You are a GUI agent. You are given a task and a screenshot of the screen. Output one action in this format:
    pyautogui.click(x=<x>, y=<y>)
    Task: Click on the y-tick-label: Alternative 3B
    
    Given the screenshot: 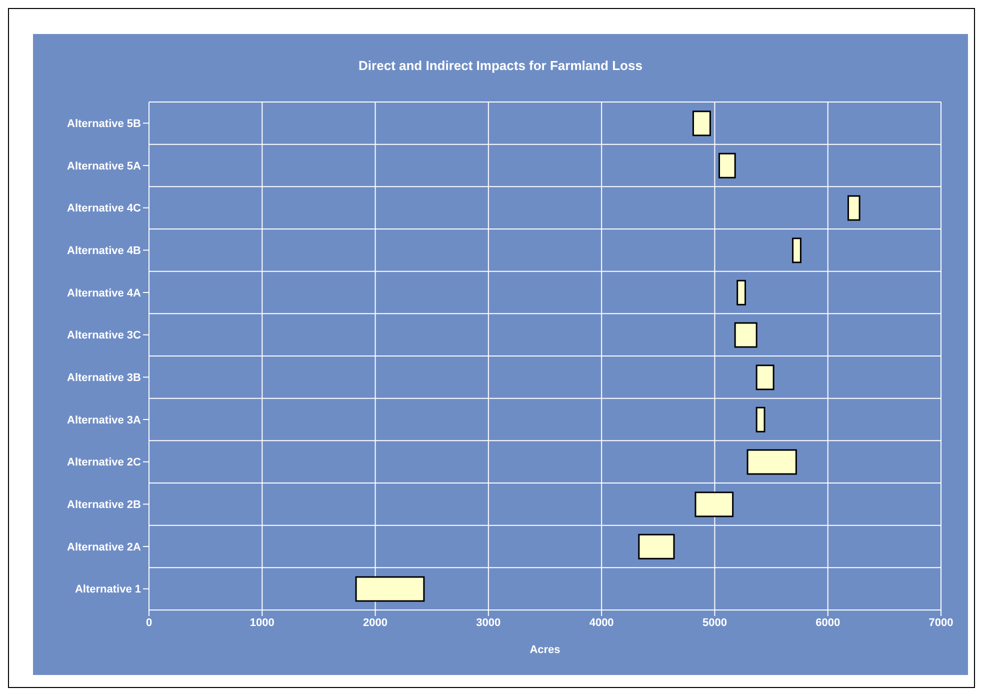 What is the action you would take?
    pyautogui.click(x=104, y=378)
    